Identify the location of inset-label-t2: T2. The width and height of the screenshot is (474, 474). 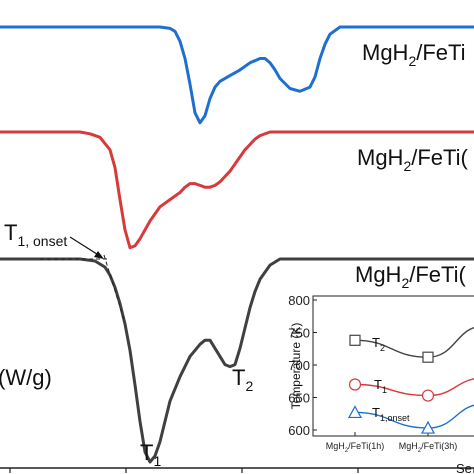
(378, 344).